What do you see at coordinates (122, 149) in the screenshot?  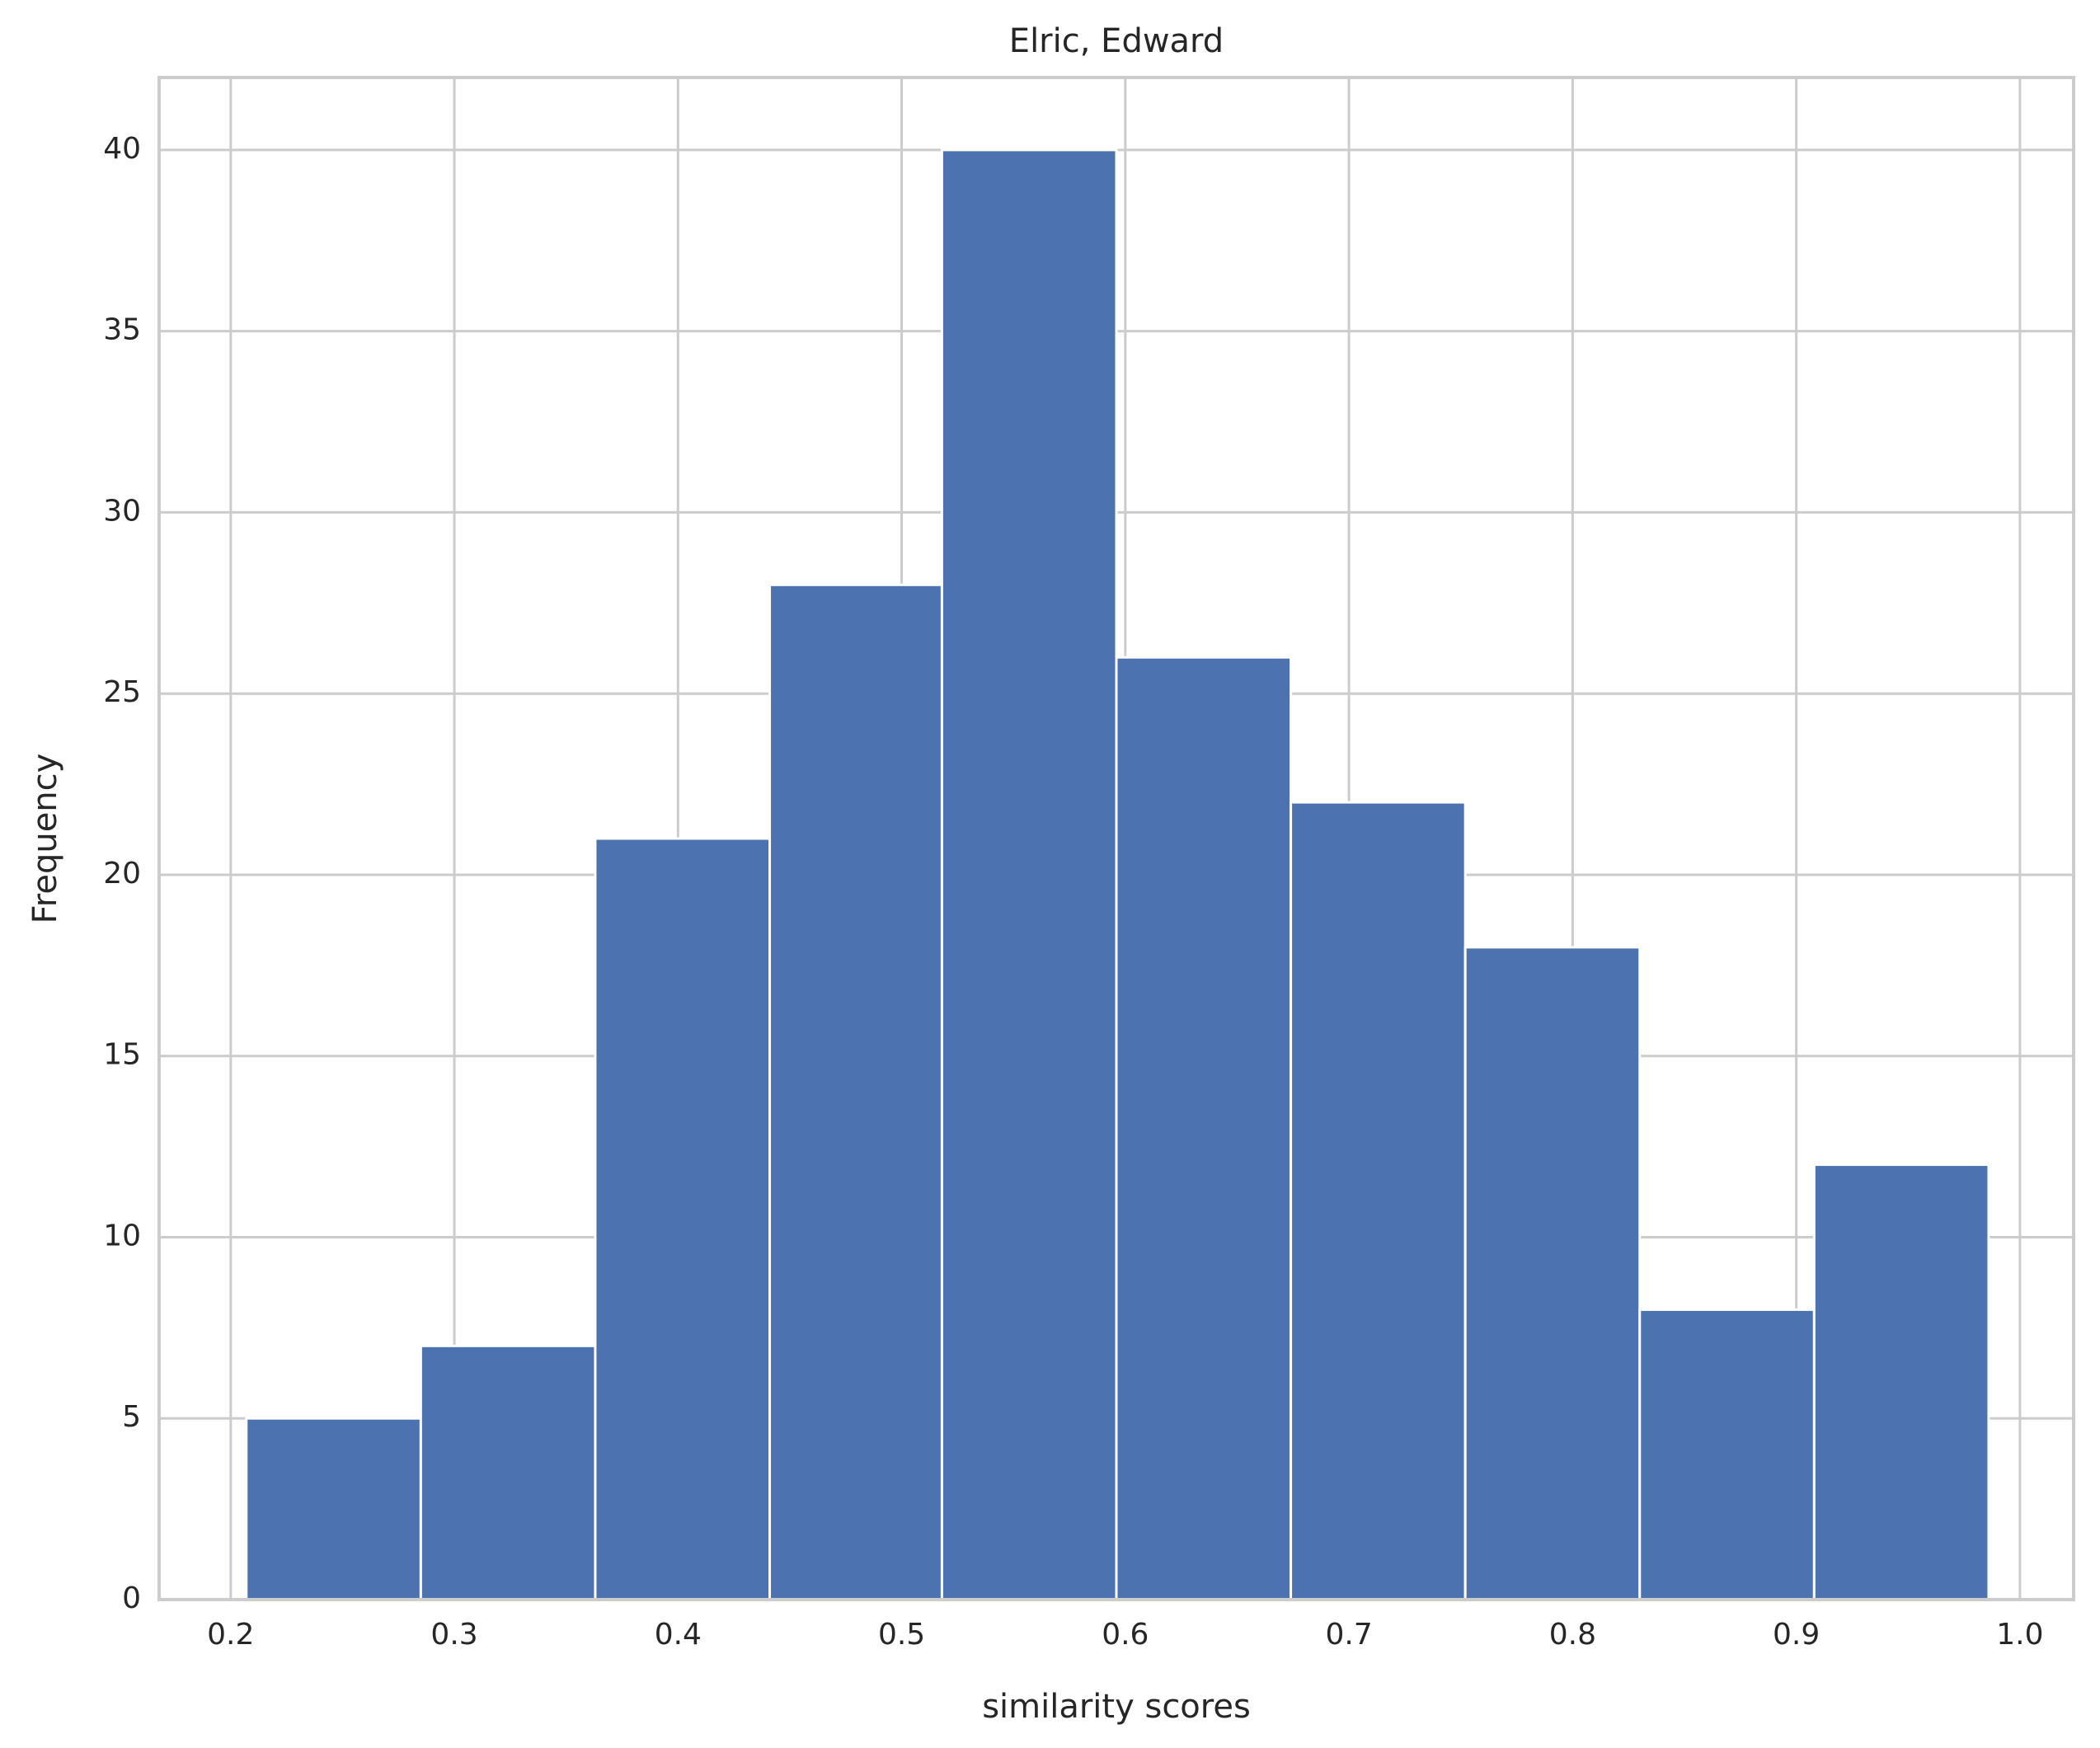 I see `y-tick-label: 40` at bounding box center [122, 149].